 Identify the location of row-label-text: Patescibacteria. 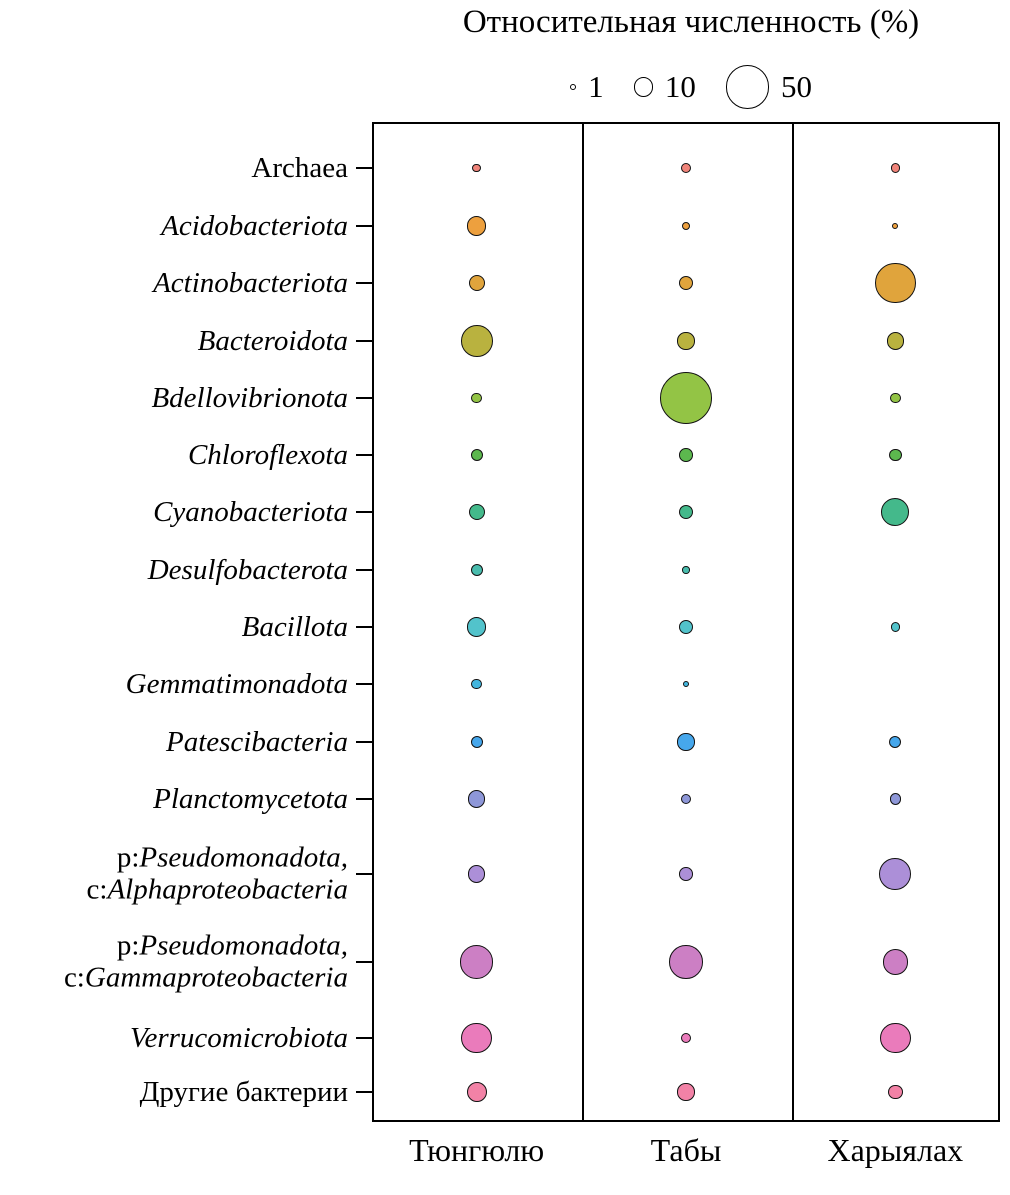
(256, 741).